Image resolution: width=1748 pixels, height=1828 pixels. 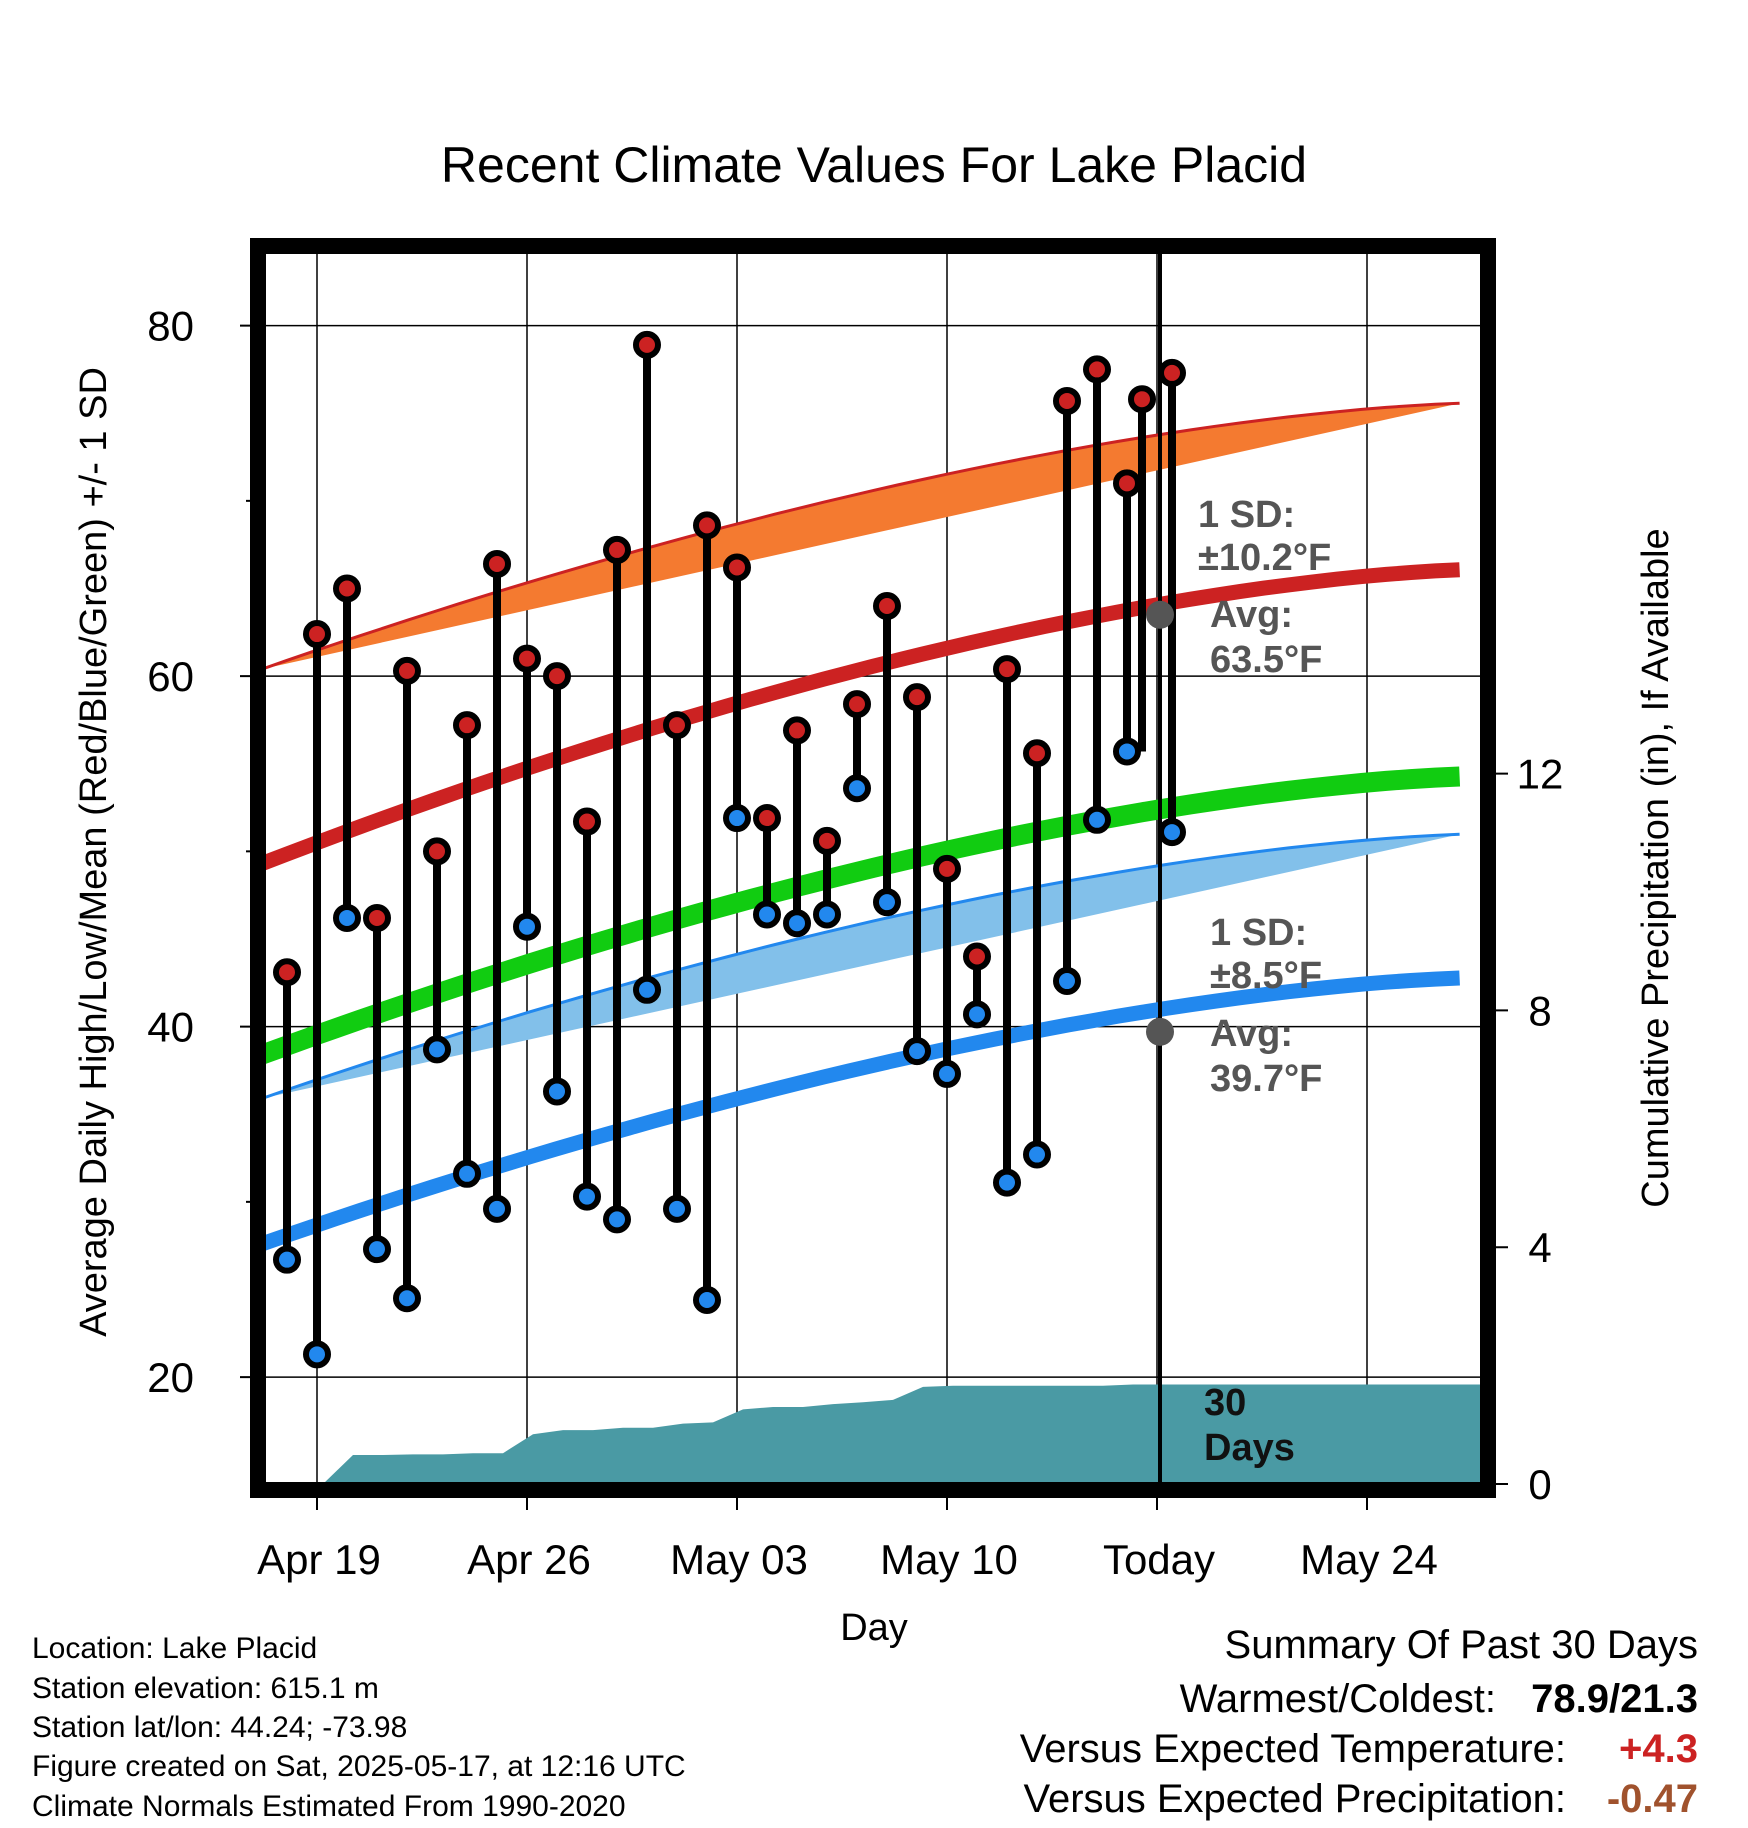 I want to click on today-high-avg-marker, so click(x=1160, y=614).